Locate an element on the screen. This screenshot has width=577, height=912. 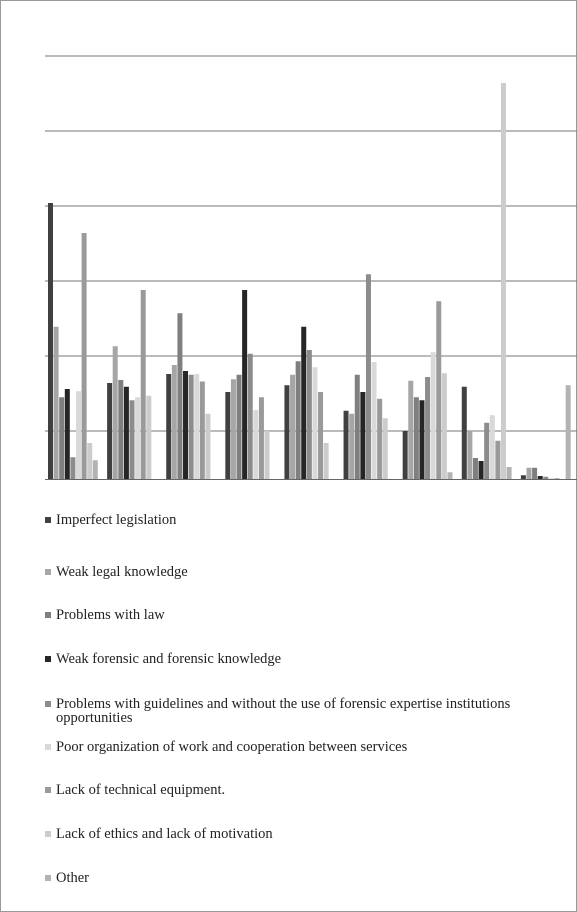
legend-entry: Lack of technical equipment. is located at coordinates (305, 790).